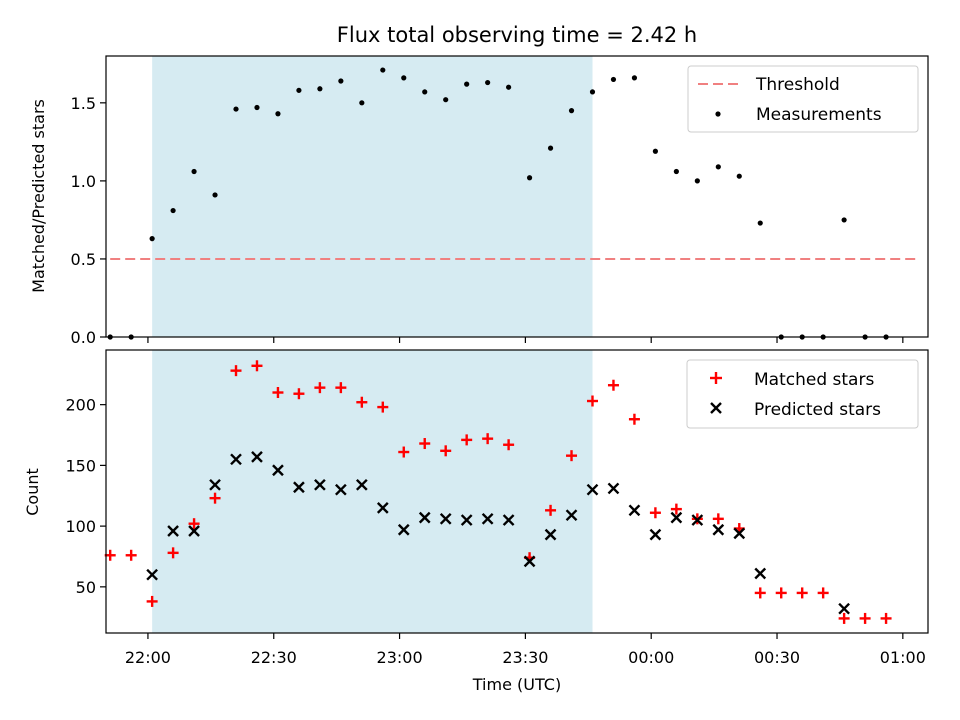 This screenshot has height=720, width=960. What do you see at coordinates (83, 259) in the screenshot?
I see `top-y-tick-label: 0.5` at bounding box center [83, 259].